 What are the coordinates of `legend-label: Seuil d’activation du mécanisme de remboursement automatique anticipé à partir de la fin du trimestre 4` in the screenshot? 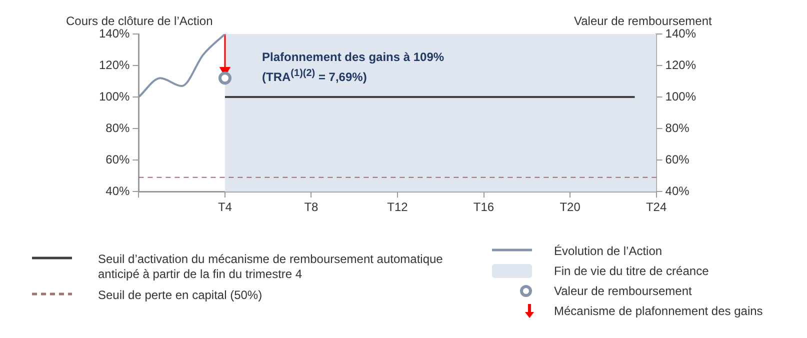 It's located at (271, 267).